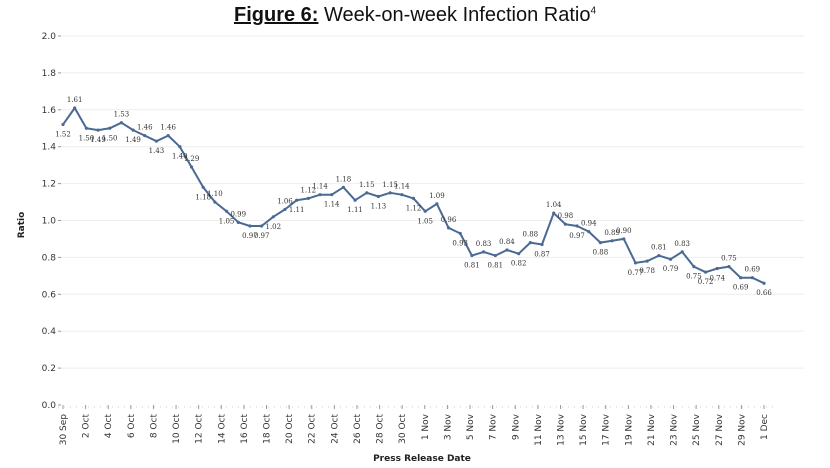  I want to click on data-label: 1.05, so click(425, 221).